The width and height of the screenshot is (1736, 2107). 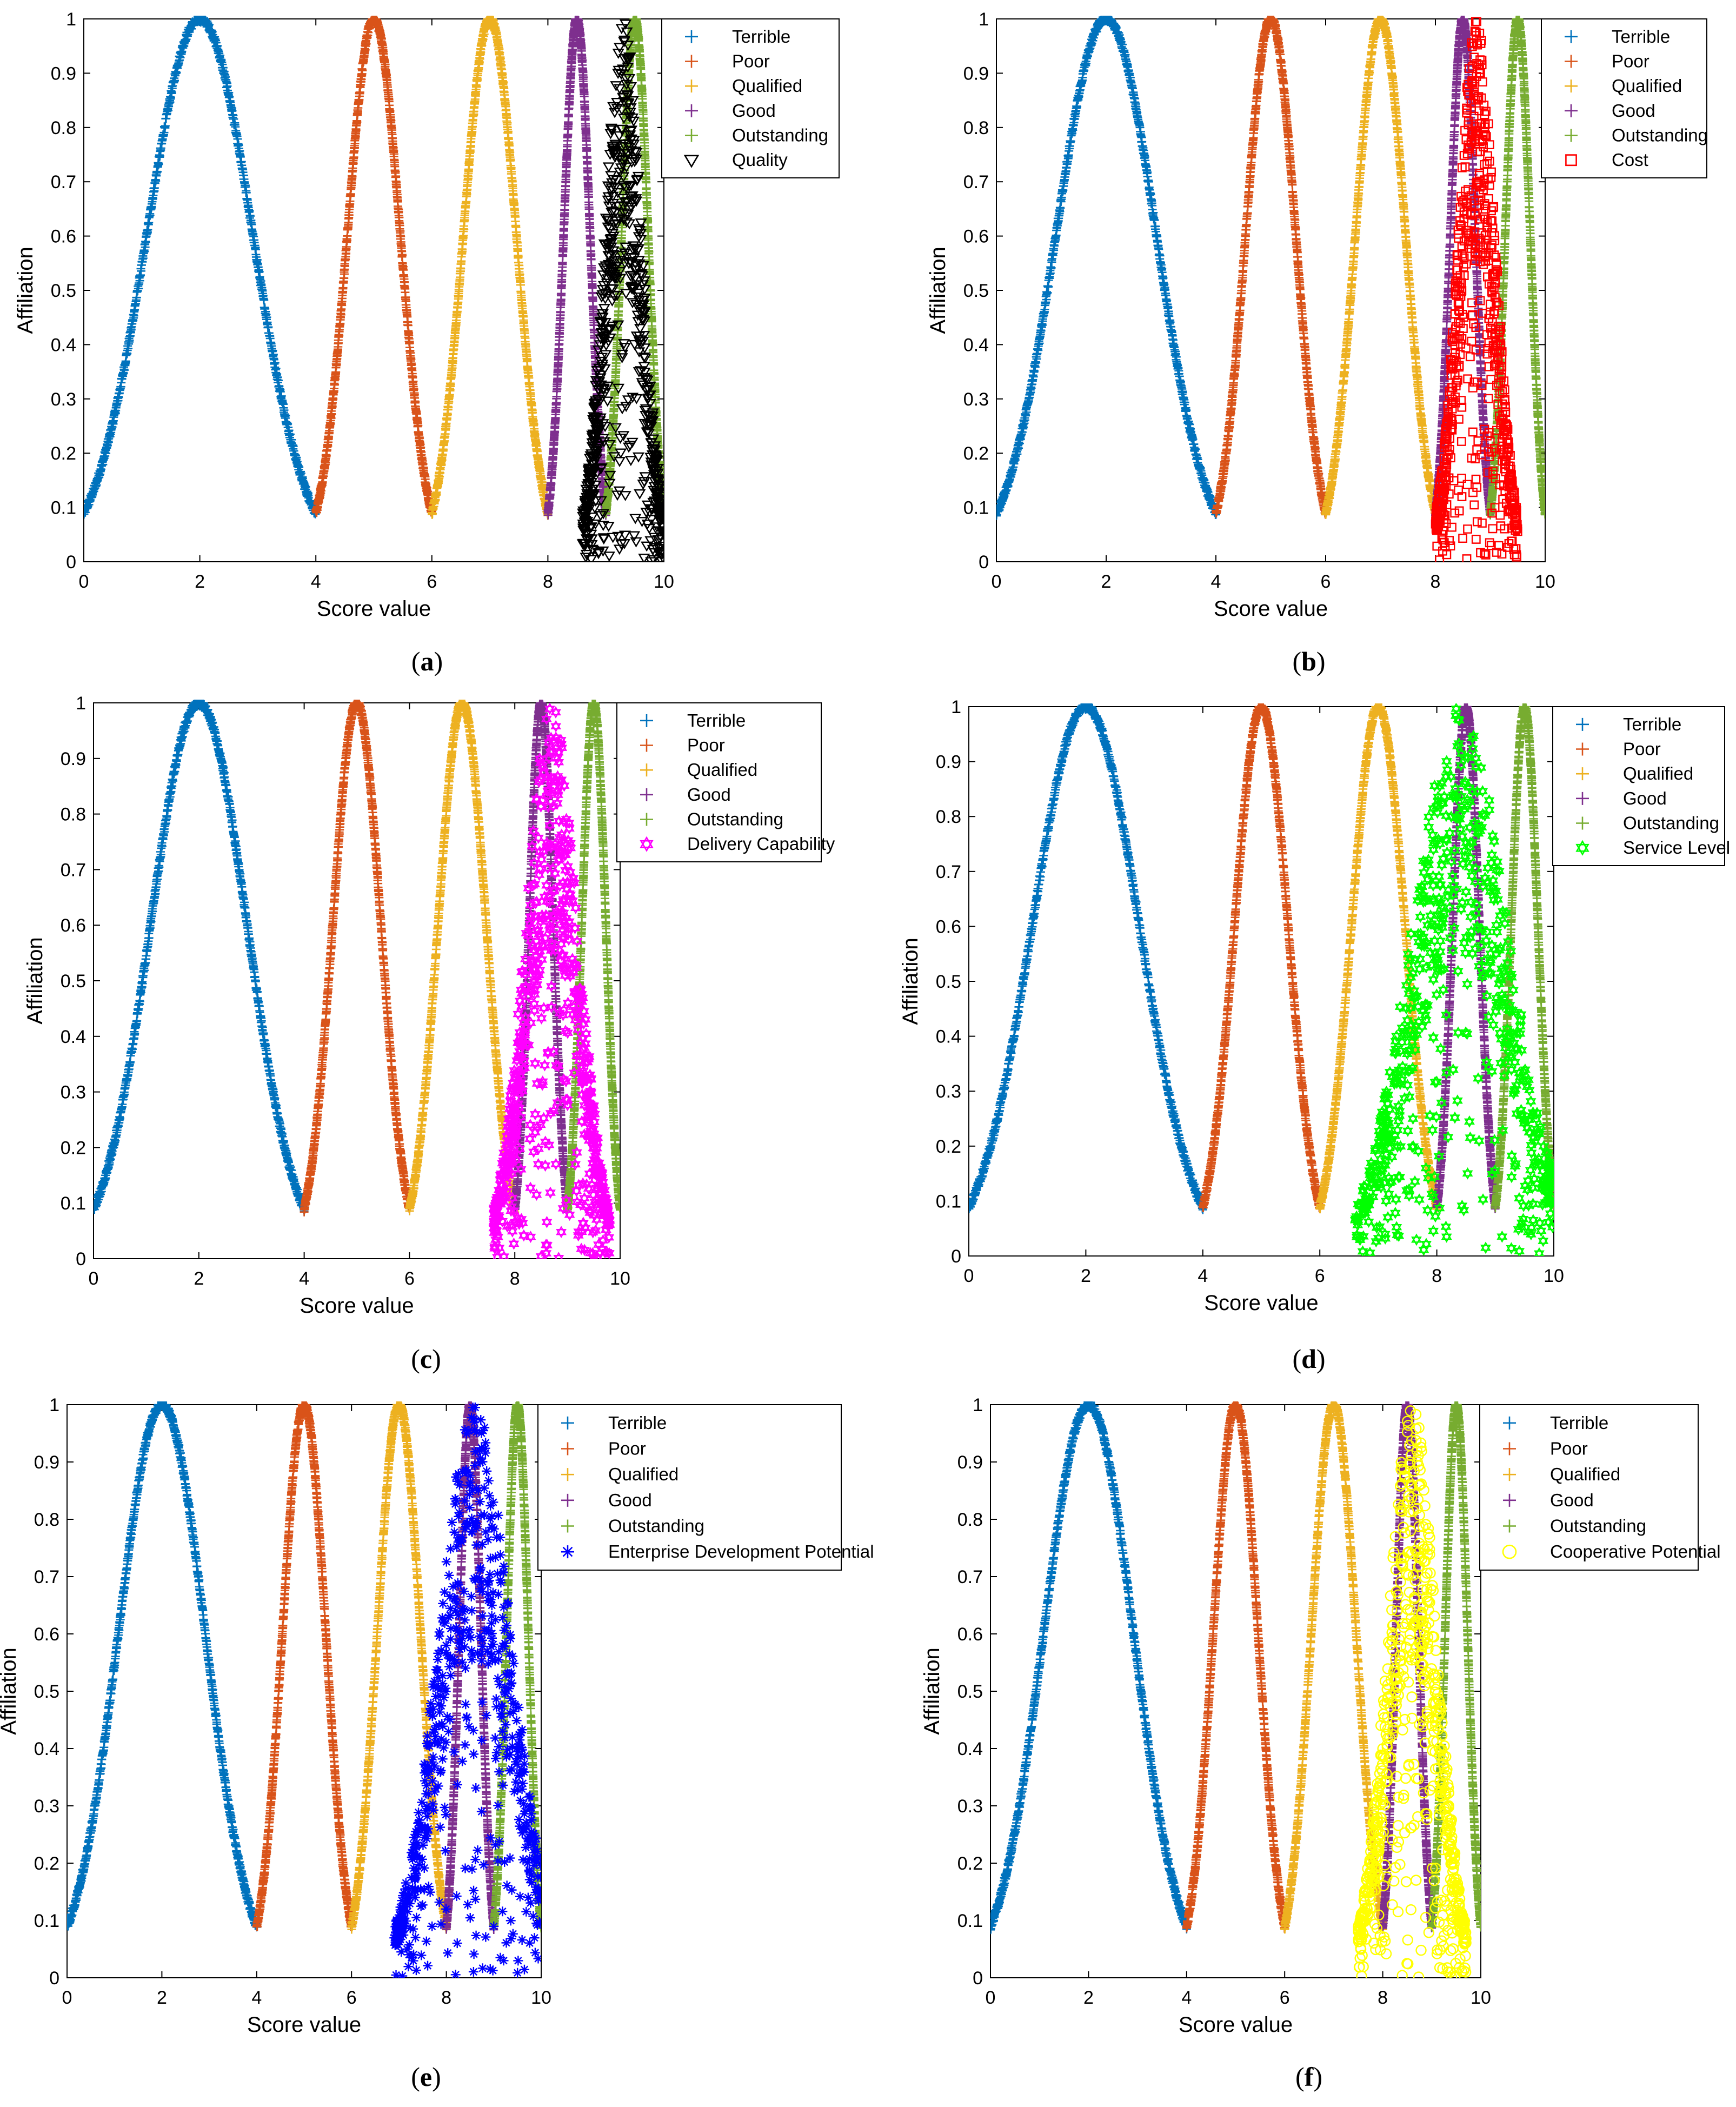 I want to click on legend-item: Cost, so click(x=1606, y=160).